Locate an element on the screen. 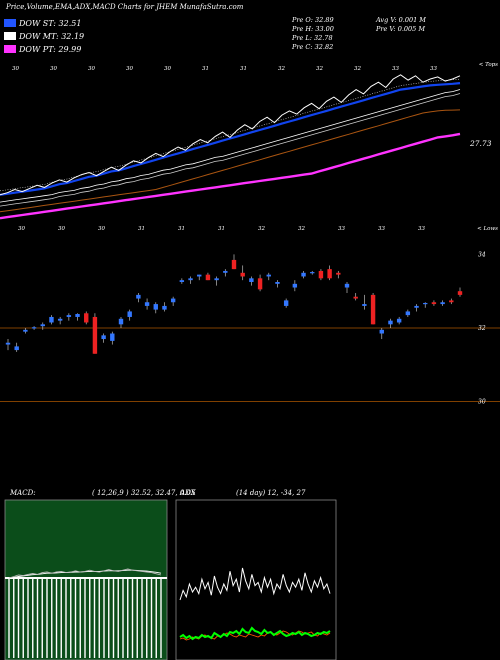 Image resolution: width=500 pixels, height=660 pixels. adx-params: (14 day) 12, -34, 27 is located at coordinates (271, 493).